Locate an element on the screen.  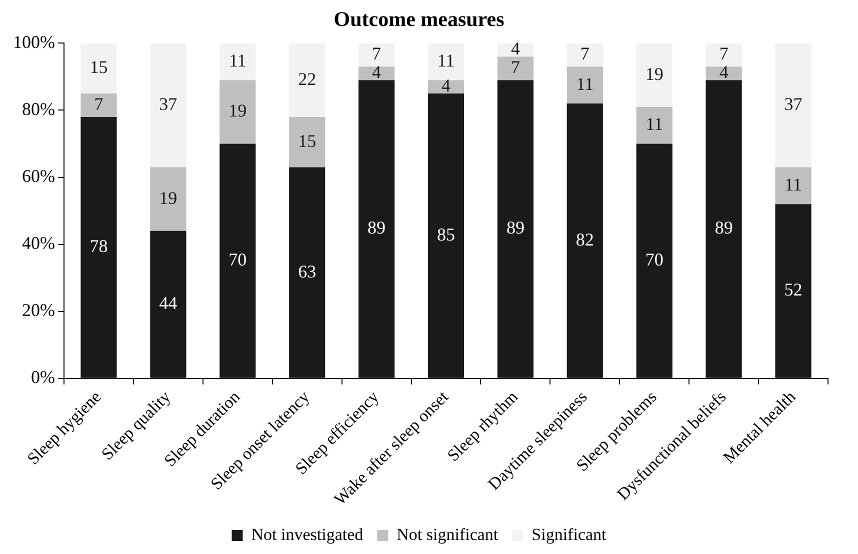
y-tick-label: 20% is located at coordinates (38, 310).